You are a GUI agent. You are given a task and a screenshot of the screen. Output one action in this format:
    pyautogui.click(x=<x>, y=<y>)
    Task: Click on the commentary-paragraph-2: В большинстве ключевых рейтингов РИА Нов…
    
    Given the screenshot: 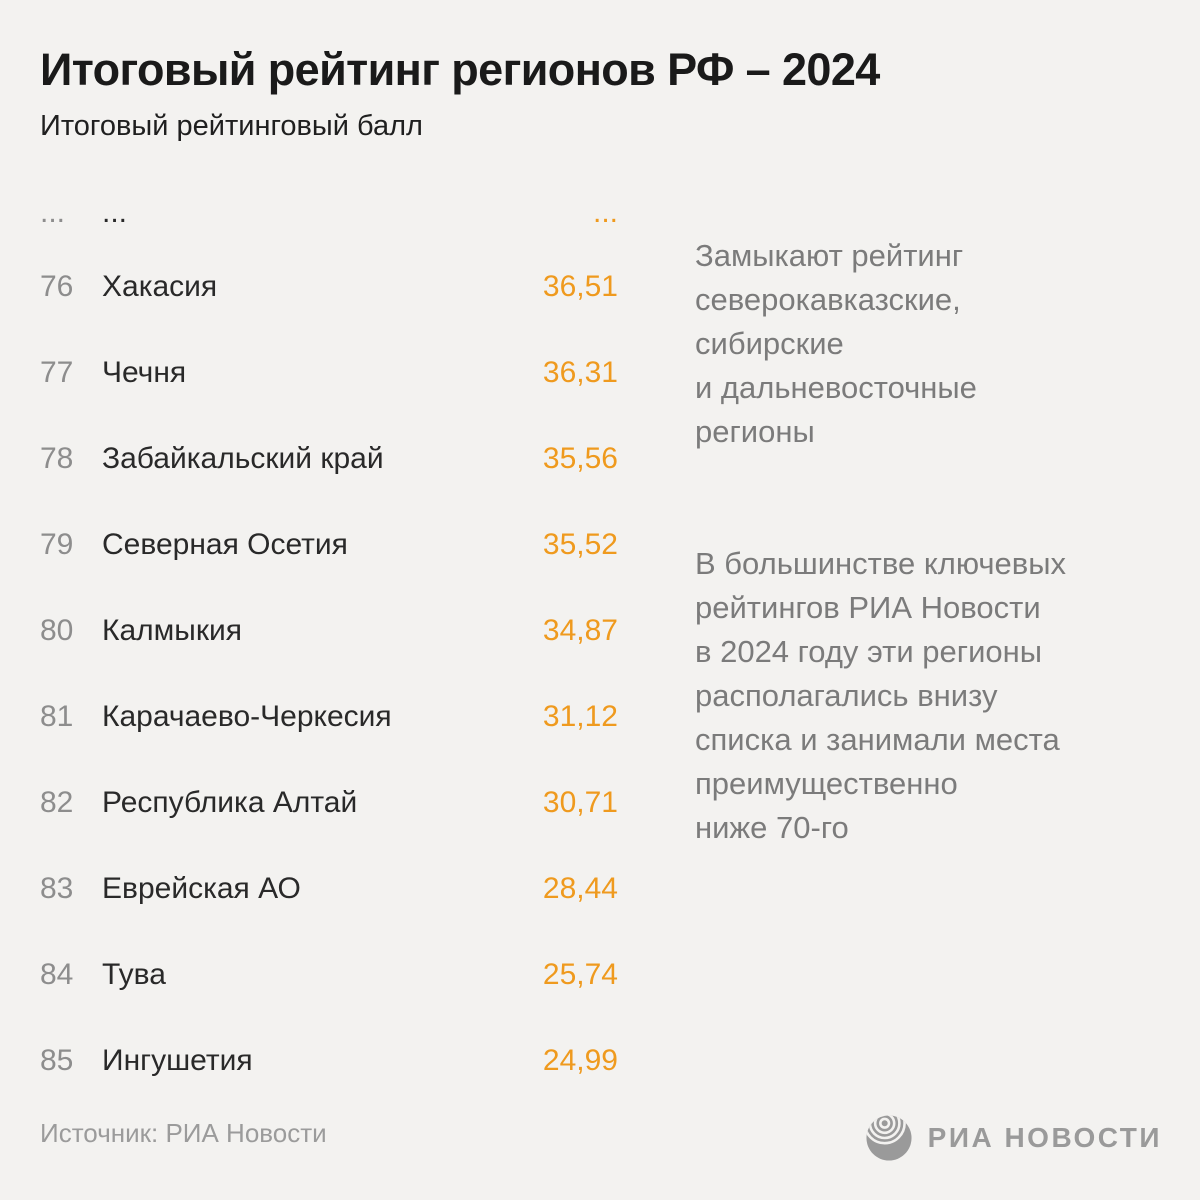 What is the action you would take?
    pyautogui.click(x=881, y=695)
    